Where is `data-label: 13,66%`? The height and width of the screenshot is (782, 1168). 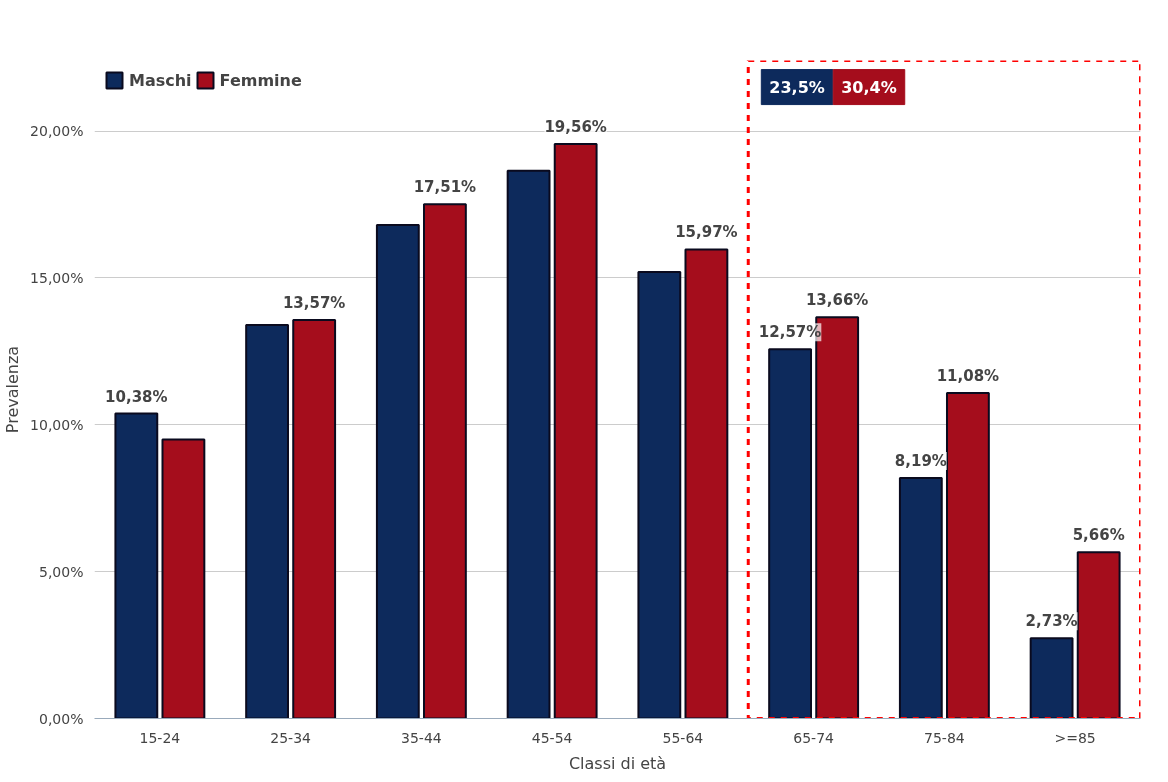 data-label: 13,66% is located at coordinates (837, 300).